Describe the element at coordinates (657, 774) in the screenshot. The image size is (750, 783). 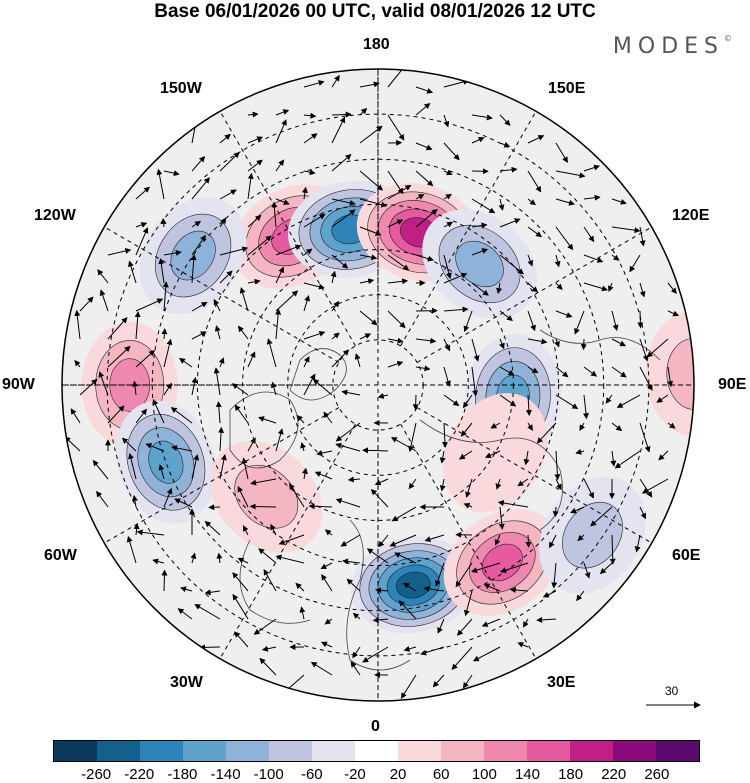
I see `colorbar-tick-label: 260` at that location.